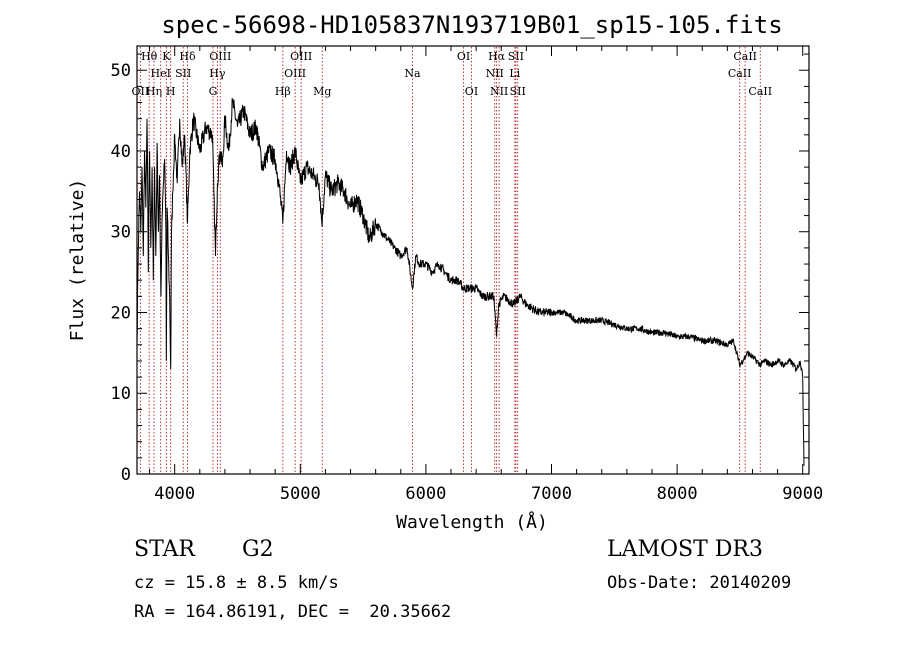 Image resolution: width=900 pixels, height=649 pixels. What do you see at coordinates (121, 394) in the screenshot?
I see `y-tick-label-1: 10` at bounding box center [121, 394].